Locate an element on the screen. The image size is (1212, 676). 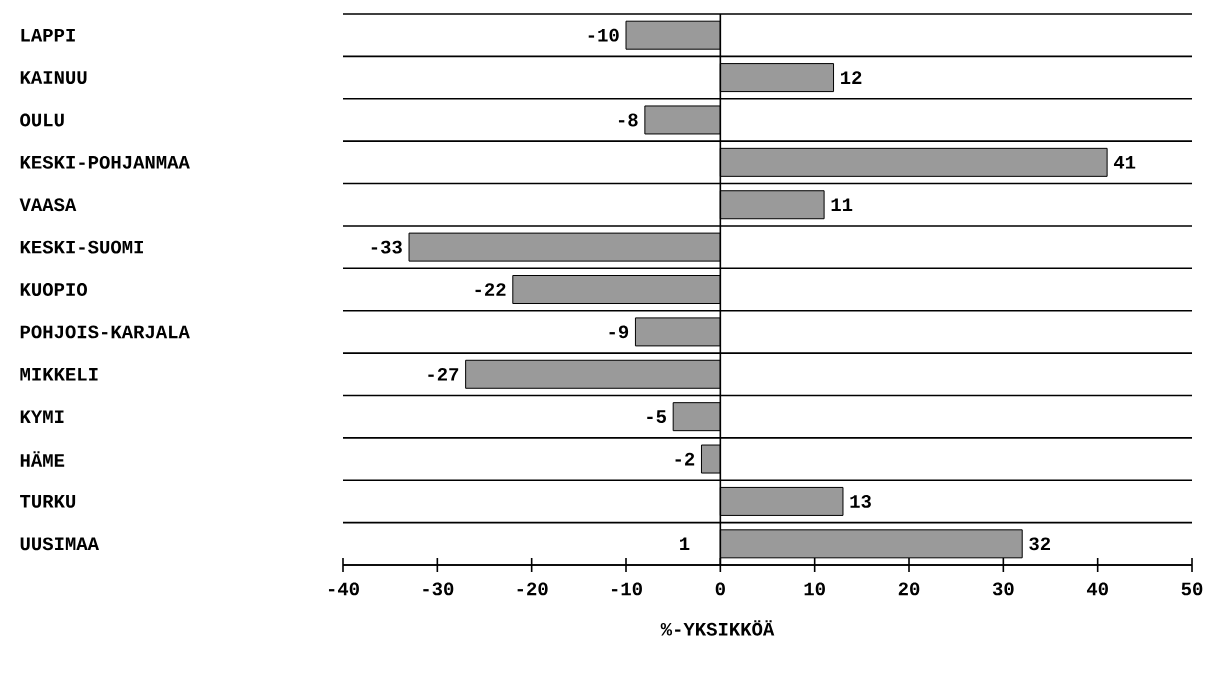
x-tick-label: 10 is located at coordinates (814, 589).